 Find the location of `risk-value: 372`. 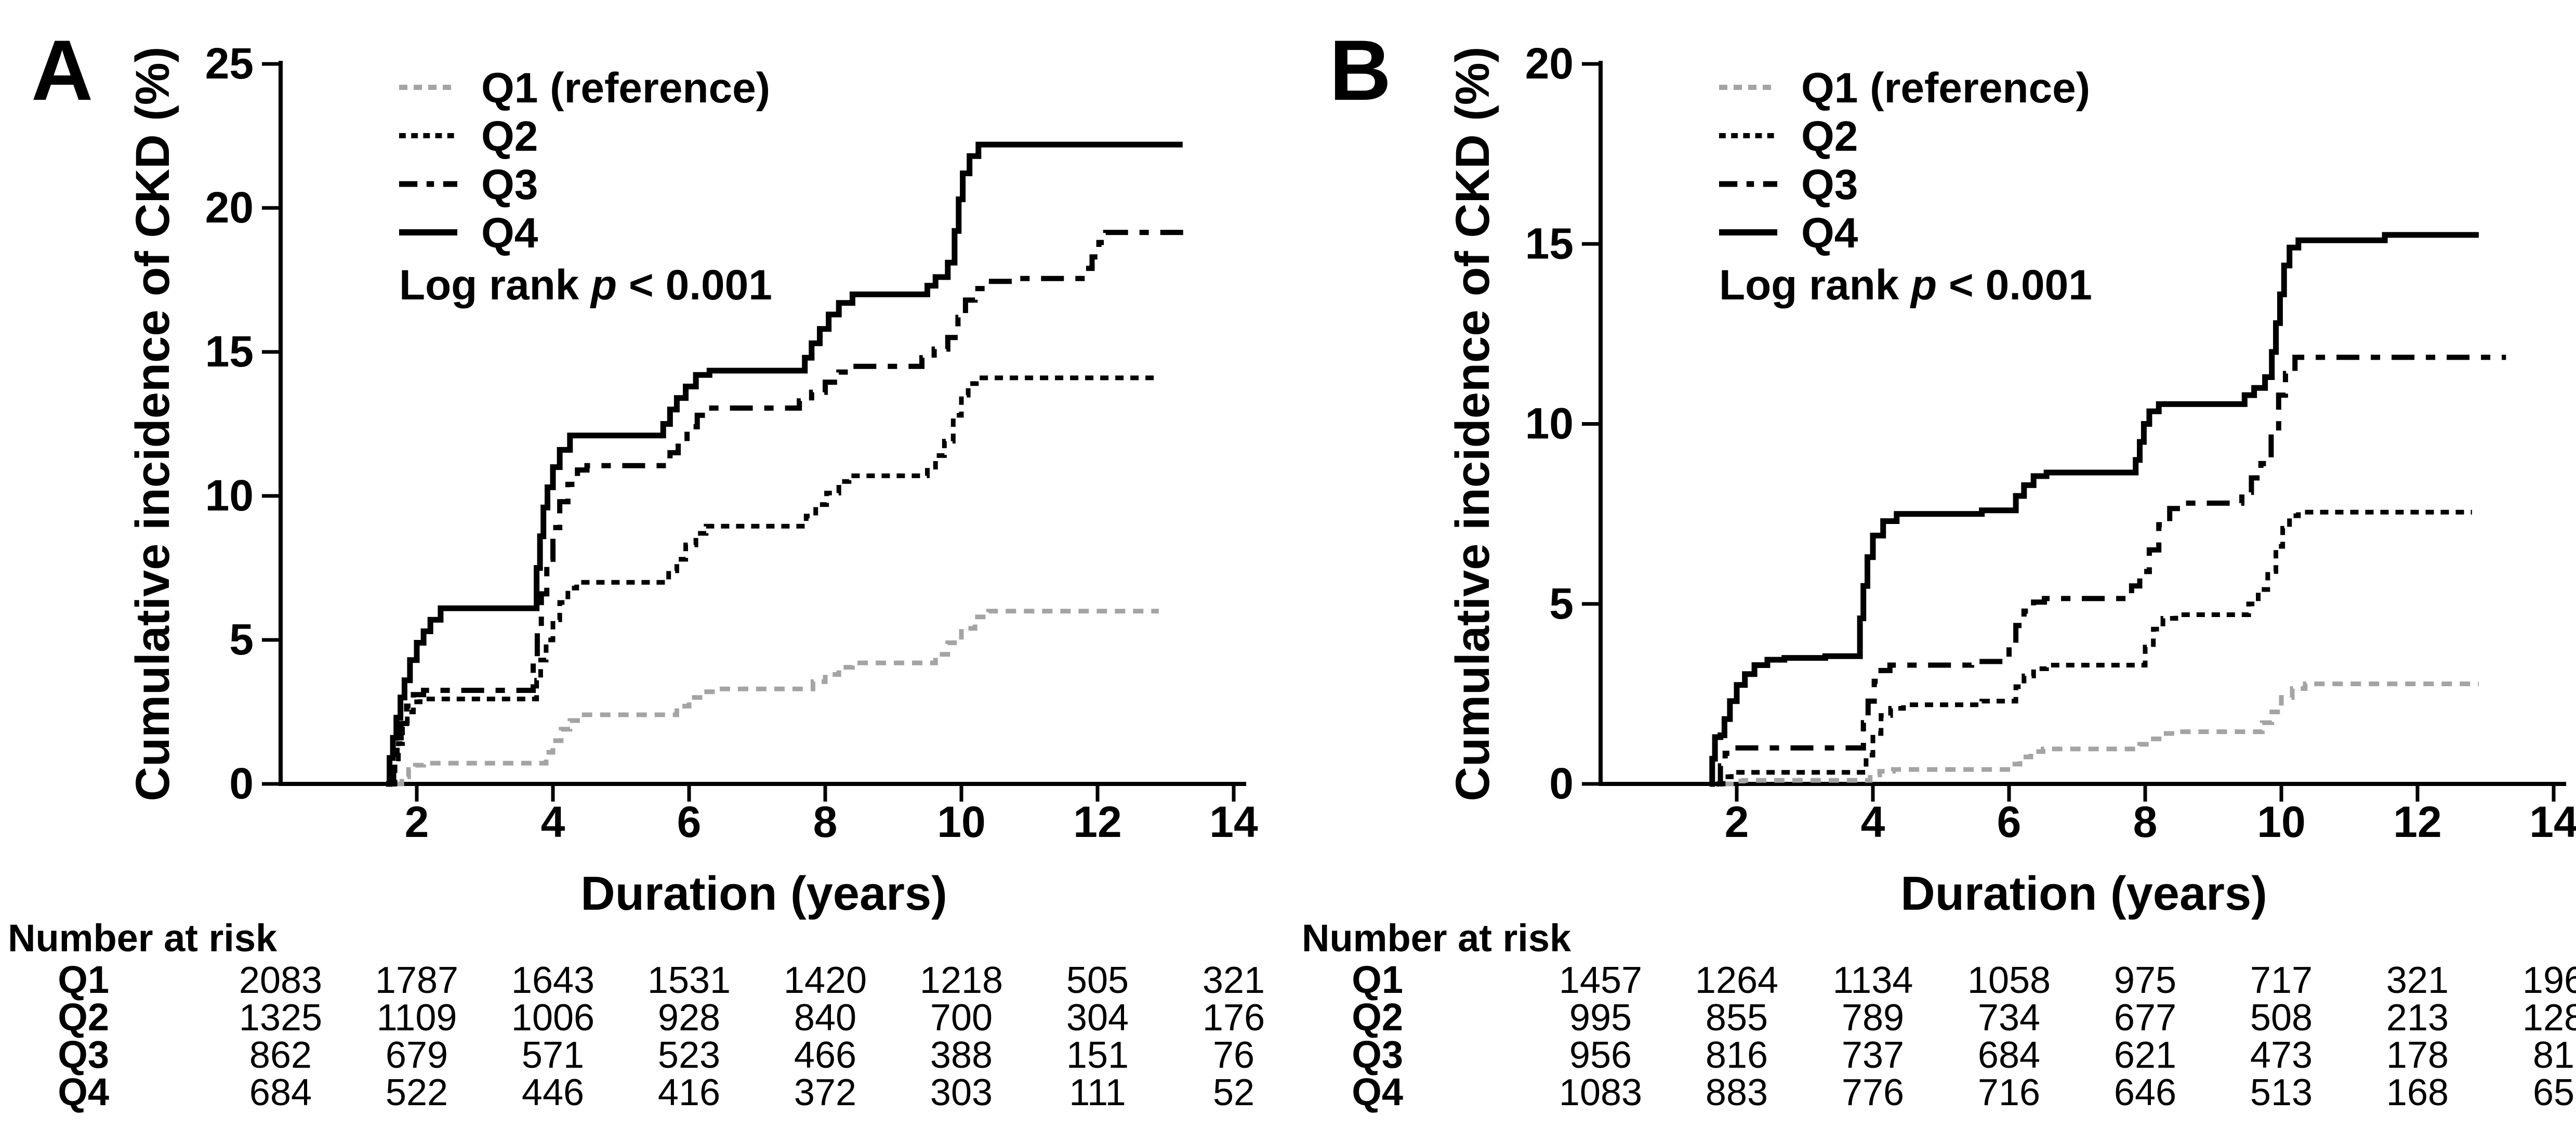

risk-value: 372 is located at coordinates (825, 1092).